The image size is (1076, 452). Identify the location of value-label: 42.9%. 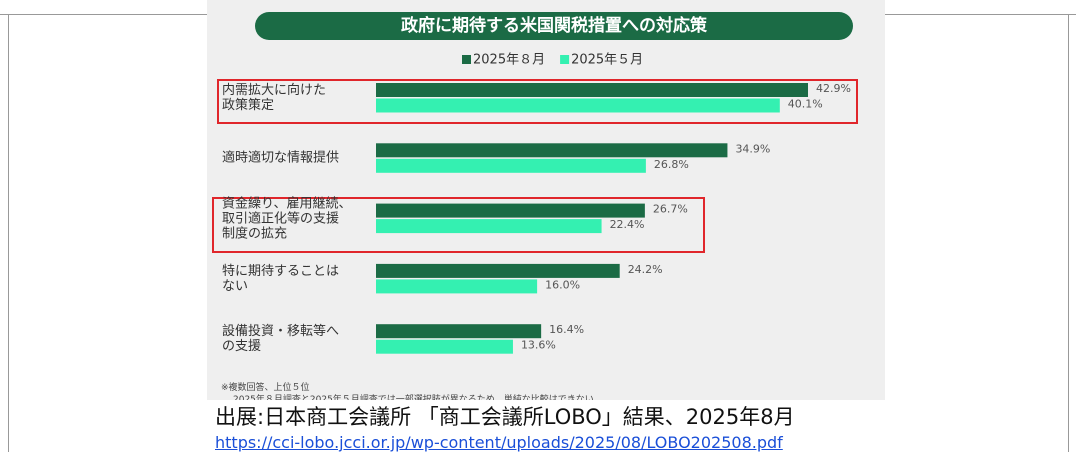
(833, 88).